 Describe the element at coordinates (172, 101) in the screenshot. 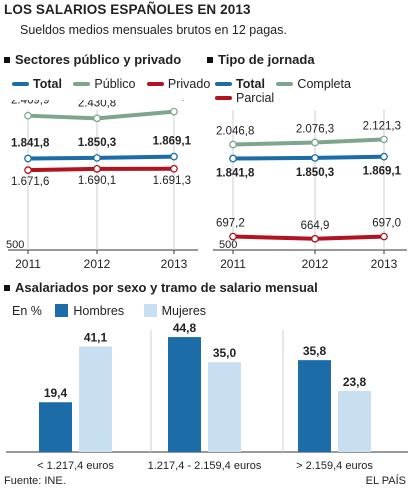

I see `data-label: 2.530,0` at that location.